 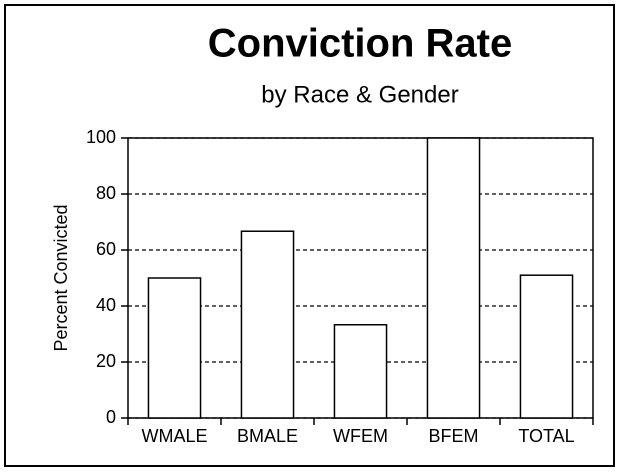 What do you see at coordinates (453, 436) in the screenshot?
I see `x-tick-label: BFEM` at bounding box center [453, 436].